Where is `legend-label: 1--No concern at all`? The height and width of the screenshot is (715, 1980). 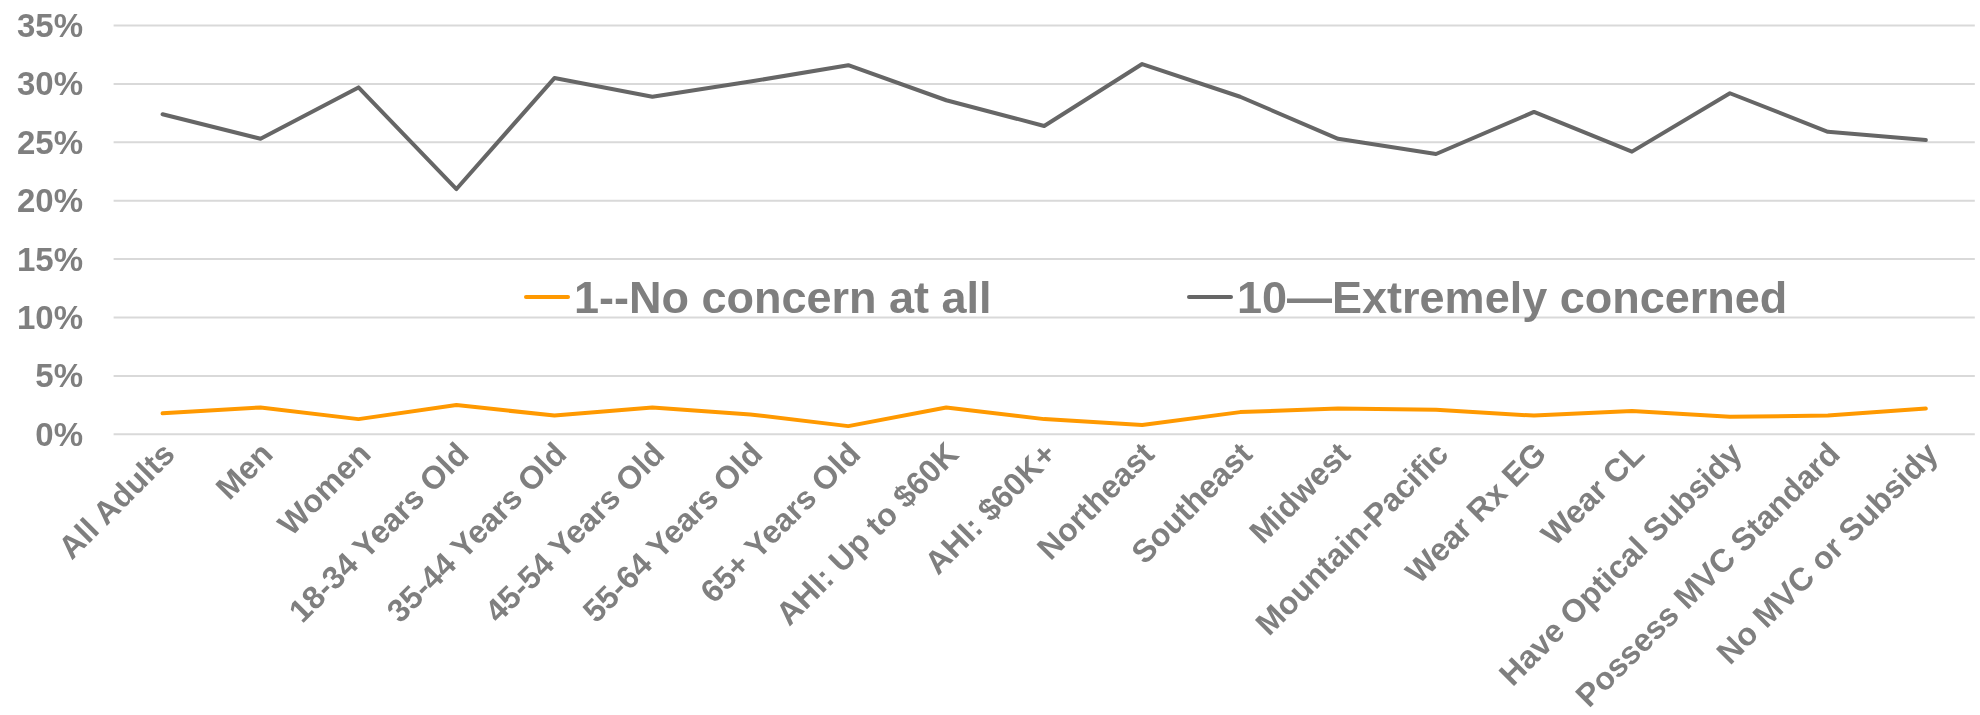
legend-label: 1--No concern at all is located at coordinates (783, 297).